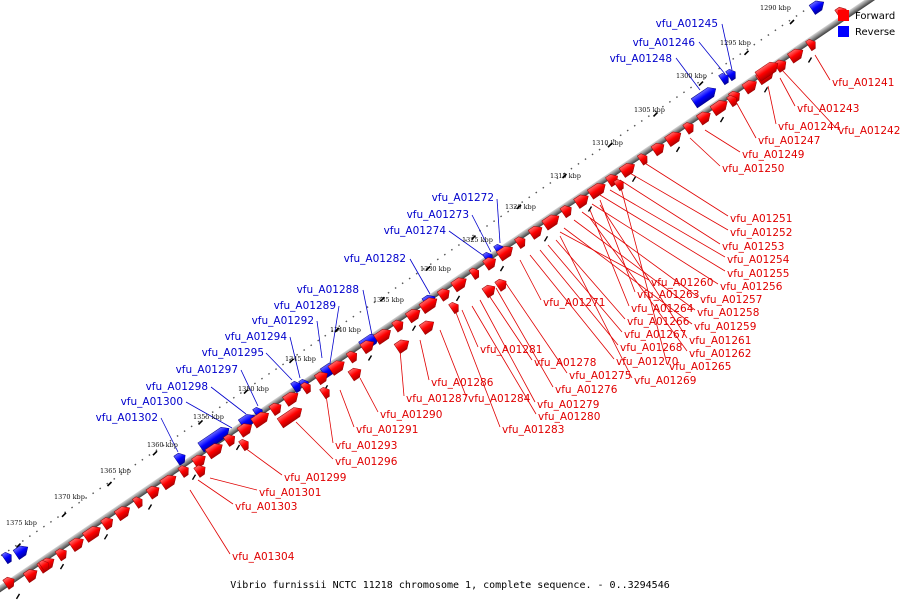 This screenshot has width=900, height=600. Describe the element at coordinates (586, 390) in the screenshot. I see `gene-label: vfu_A01276` at that location.